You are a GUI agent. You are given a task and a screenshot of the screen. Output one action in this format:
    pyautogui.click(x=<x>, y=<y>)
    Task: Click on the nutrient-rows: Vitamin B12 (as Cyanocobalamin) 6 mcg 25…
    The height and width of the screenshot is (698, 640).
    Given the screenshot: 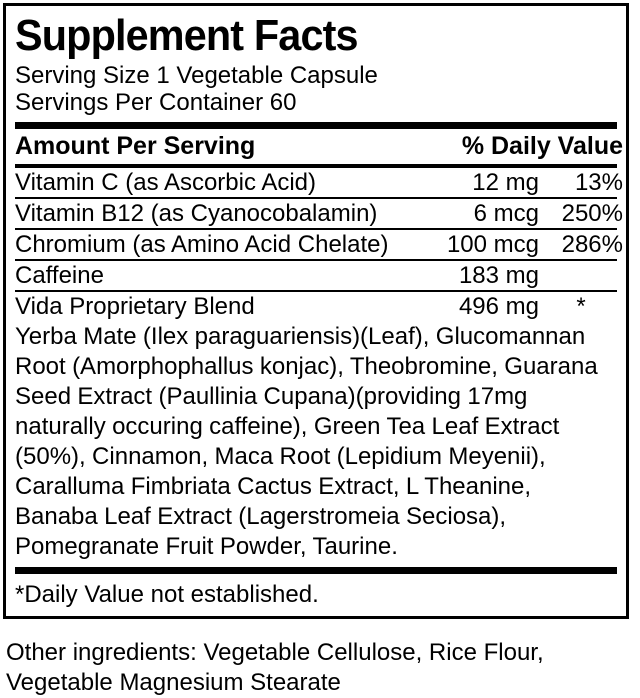 What is the action you would take?
    pyautogui.click(x=319, y=213)
    